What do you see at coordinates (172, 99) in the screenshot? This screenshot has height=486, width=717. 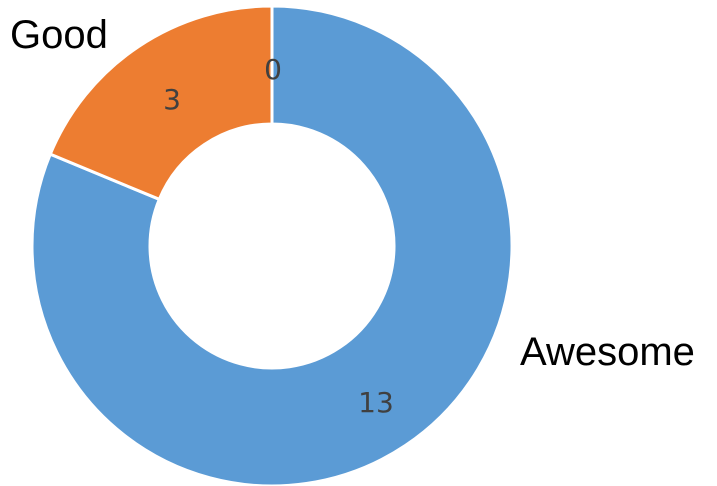 I see `data-label-good: 3` at bounding box center [172, 99].